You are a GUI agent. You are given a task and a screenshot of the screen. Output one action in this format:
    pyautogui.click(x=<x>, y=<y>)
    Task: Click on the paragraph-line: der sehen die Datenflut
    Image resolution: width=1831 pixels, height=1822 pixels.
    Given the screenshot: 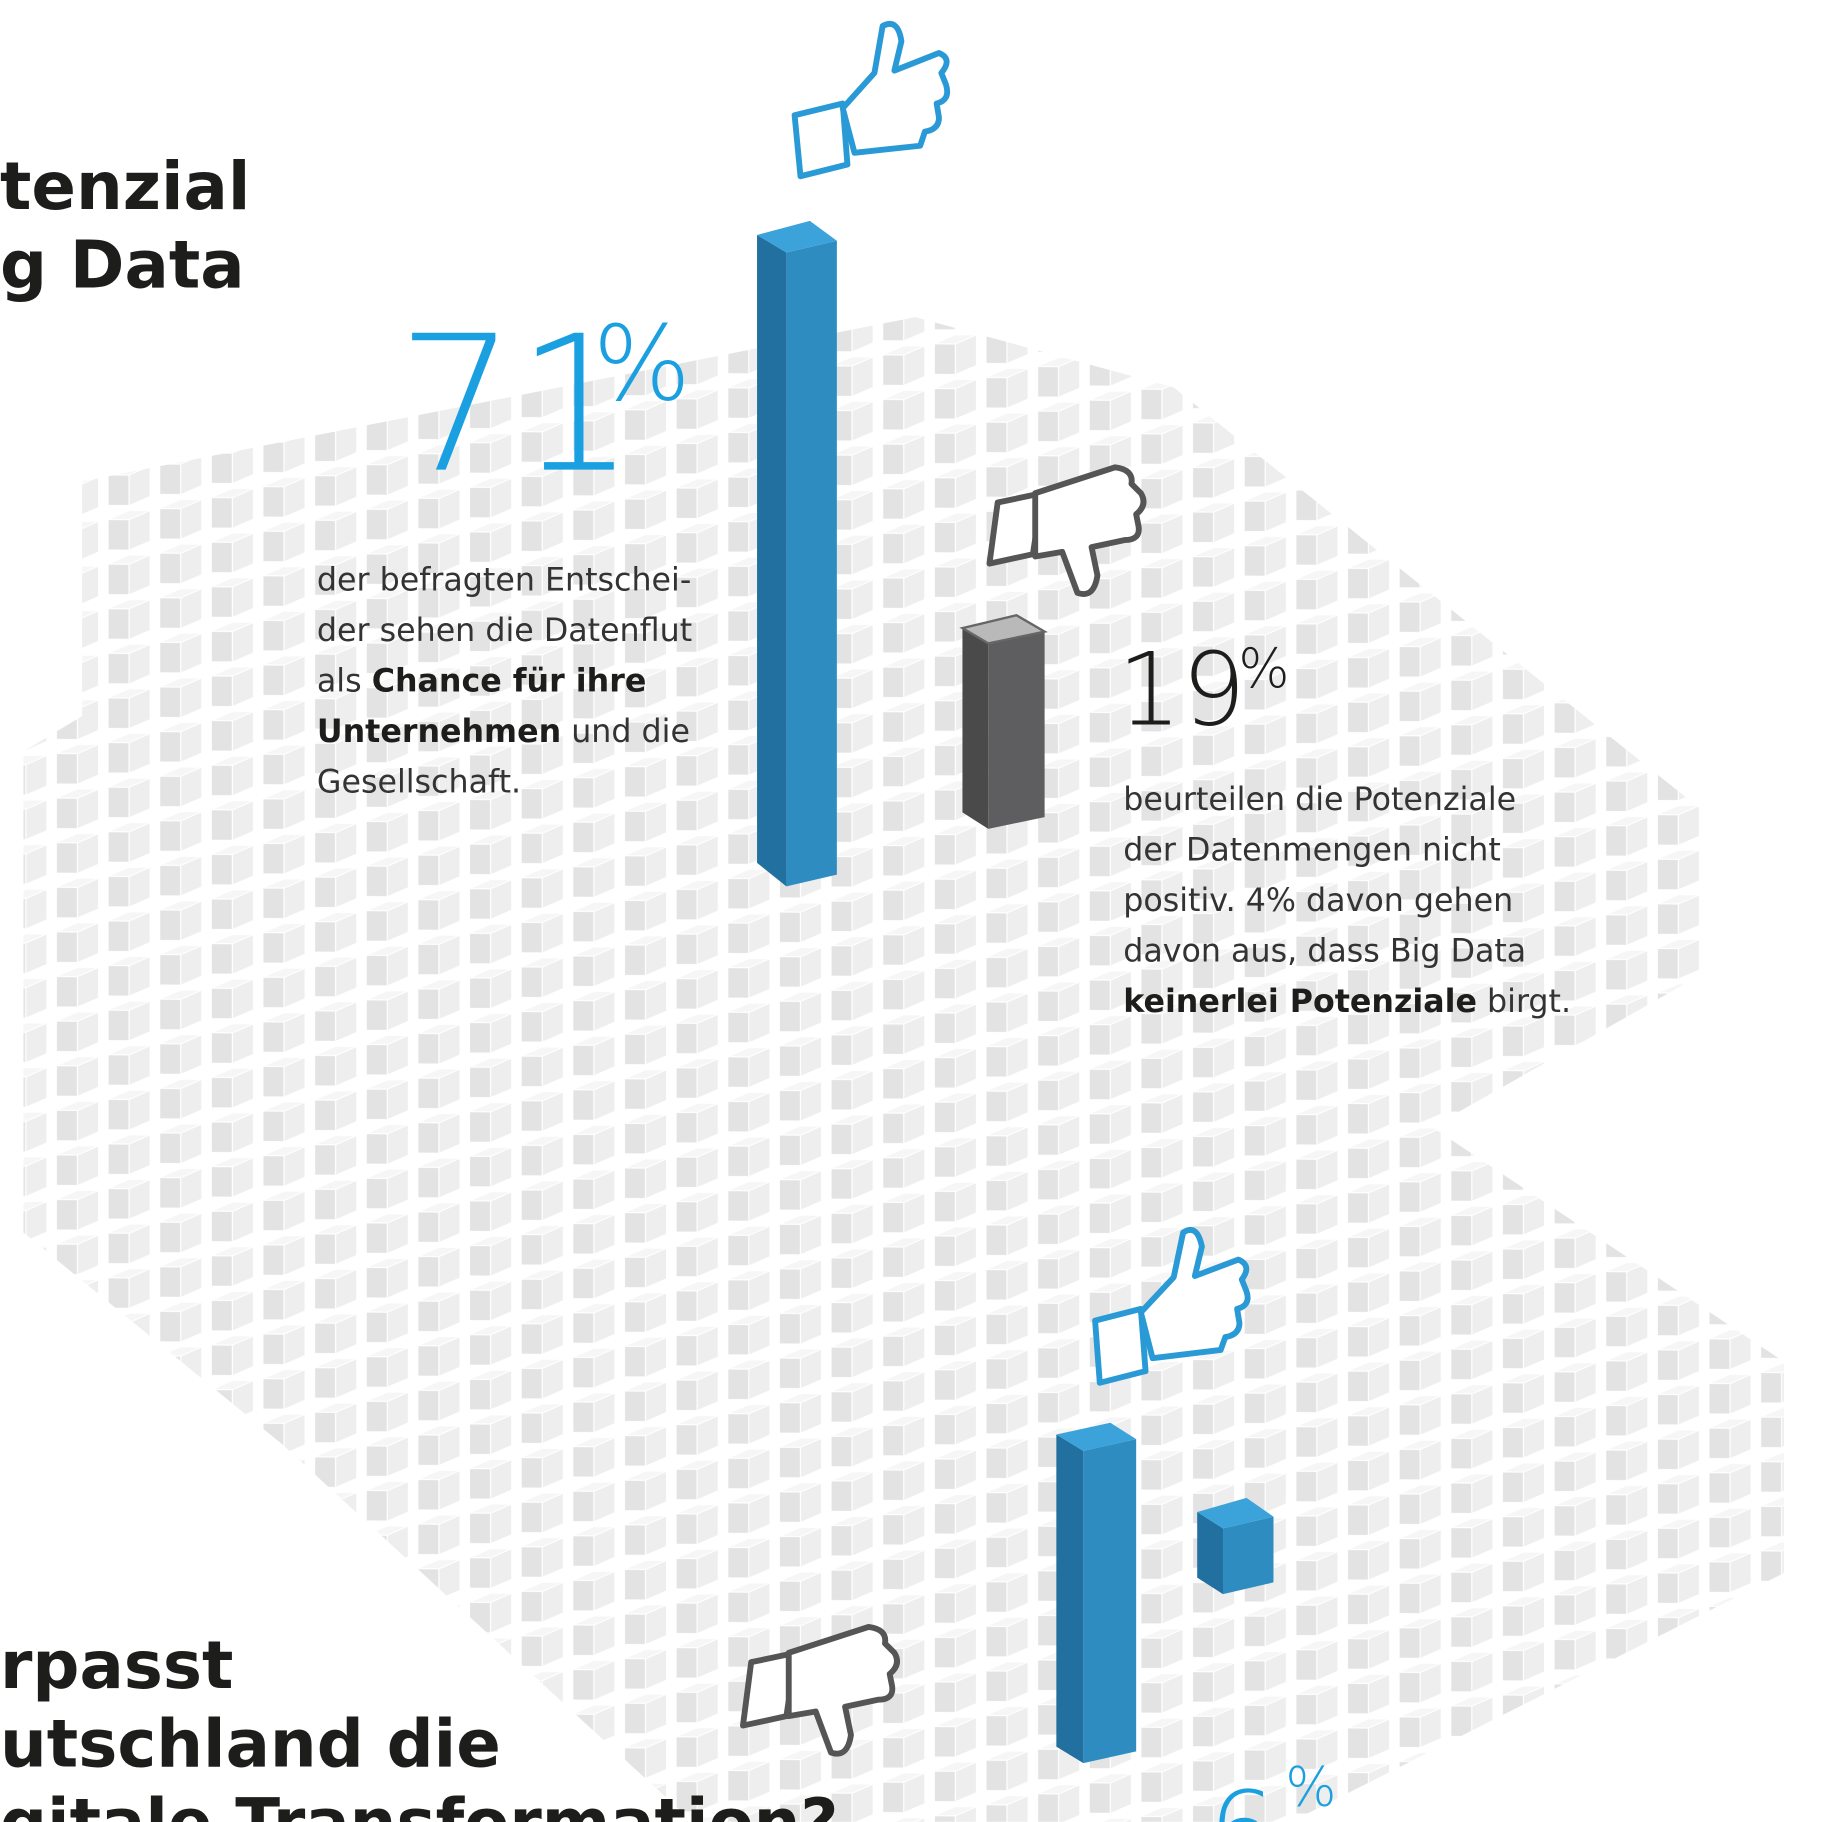 What is the action you would take?
    pyautogui.click(x=504, y=631)
    